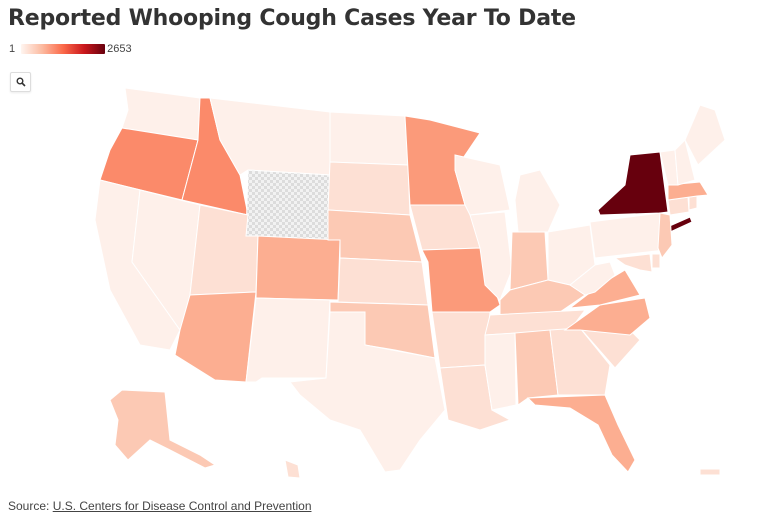 Image resolution: width=768 pixels, height=522 pixels. Describe the element at coordinates (288, 340) in the screenshot. I see `state-new-mexico` at that location.